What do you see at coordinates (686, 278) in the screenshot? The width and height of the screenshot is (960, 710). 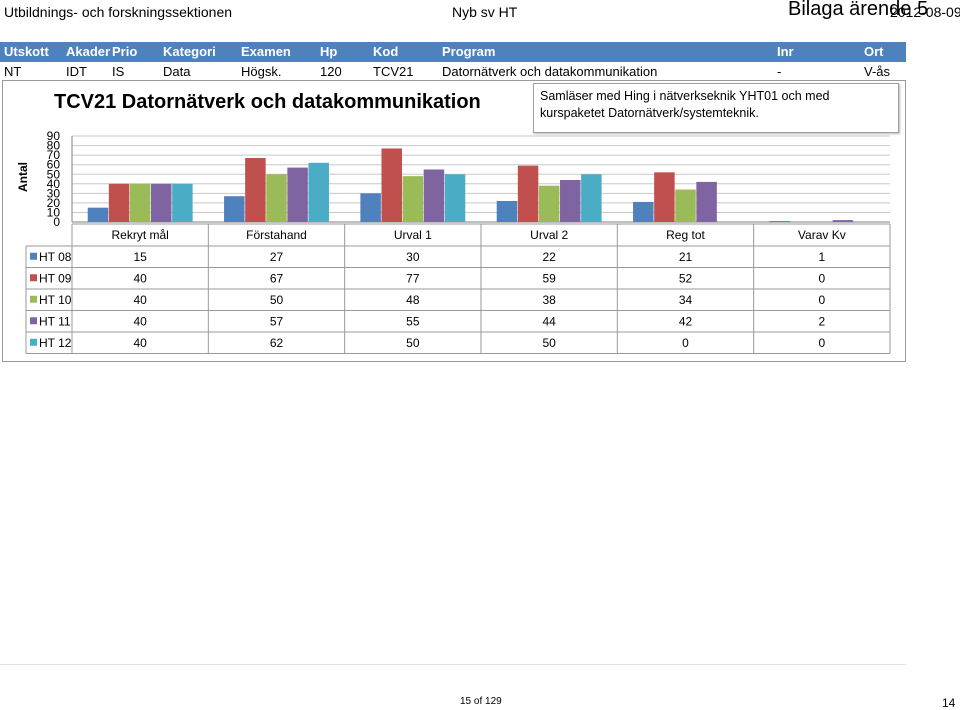 I see `data-label: 52` at bounding box center [686, 278].